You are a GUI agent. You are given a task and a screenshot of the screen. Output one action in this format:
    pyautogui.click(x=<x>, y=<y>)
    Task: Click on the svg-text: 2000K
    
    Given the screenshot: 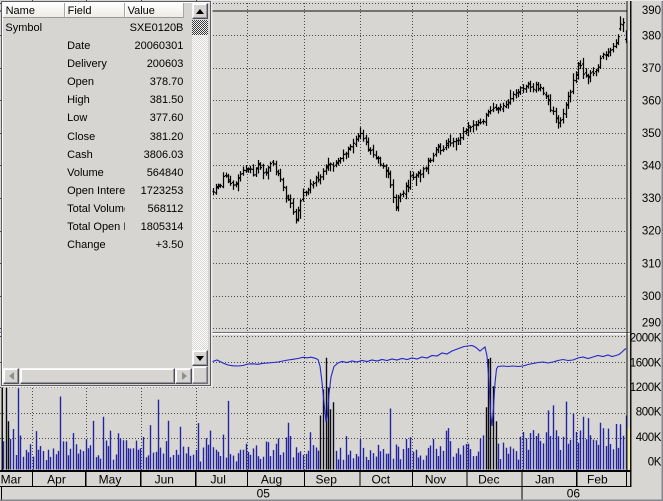 What is the action you would take?
    pyautogui.click(x=646, y=339)
    